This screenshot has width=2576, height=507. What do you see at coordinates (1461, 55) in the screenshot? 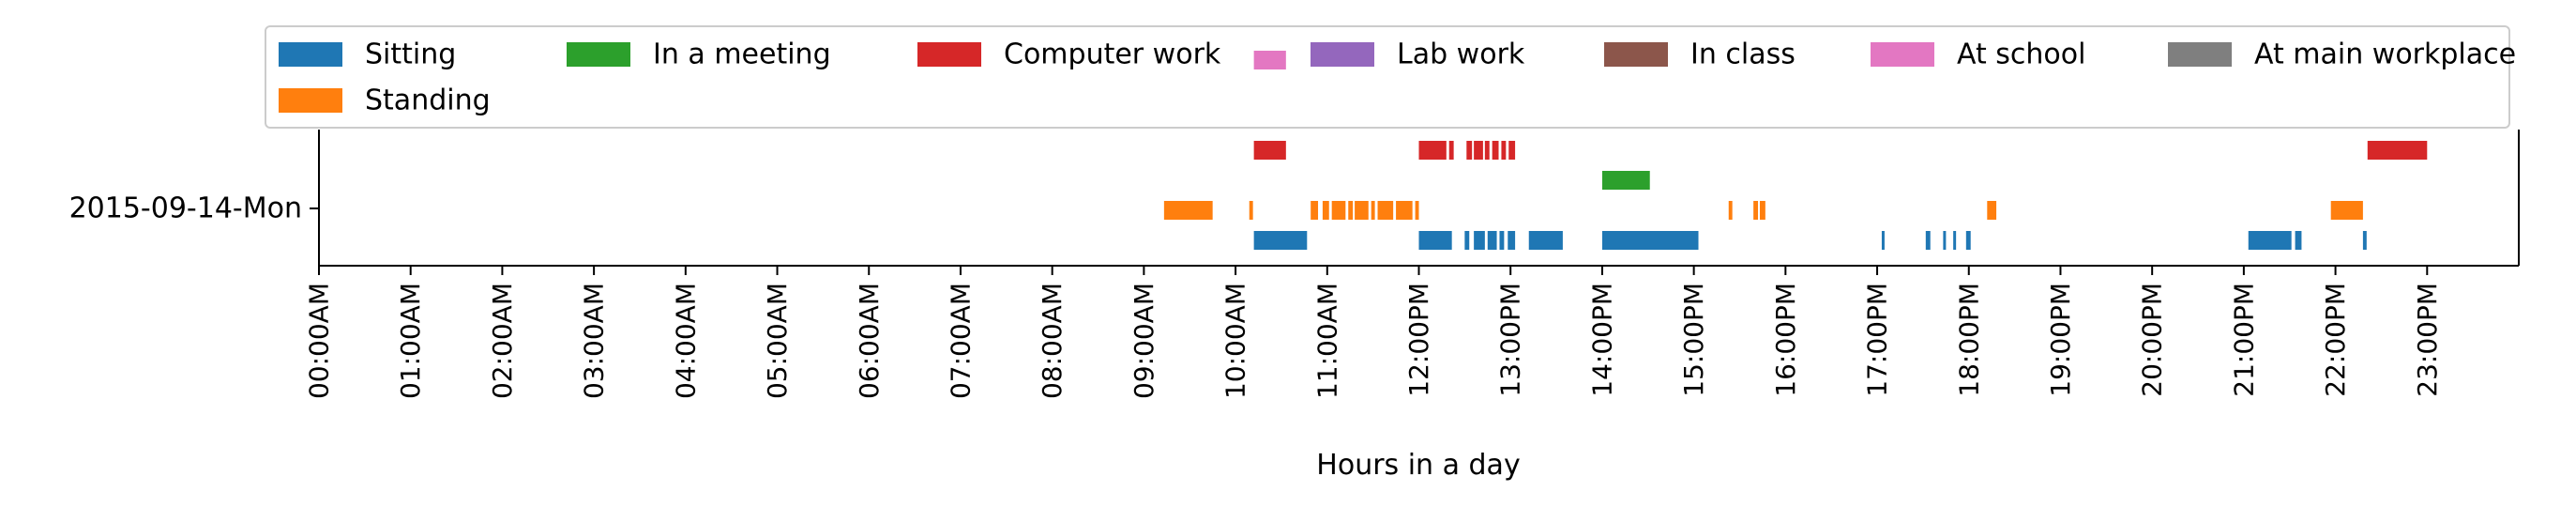
I see `legend-label: Lab work` at bounding box center [1461, 55].